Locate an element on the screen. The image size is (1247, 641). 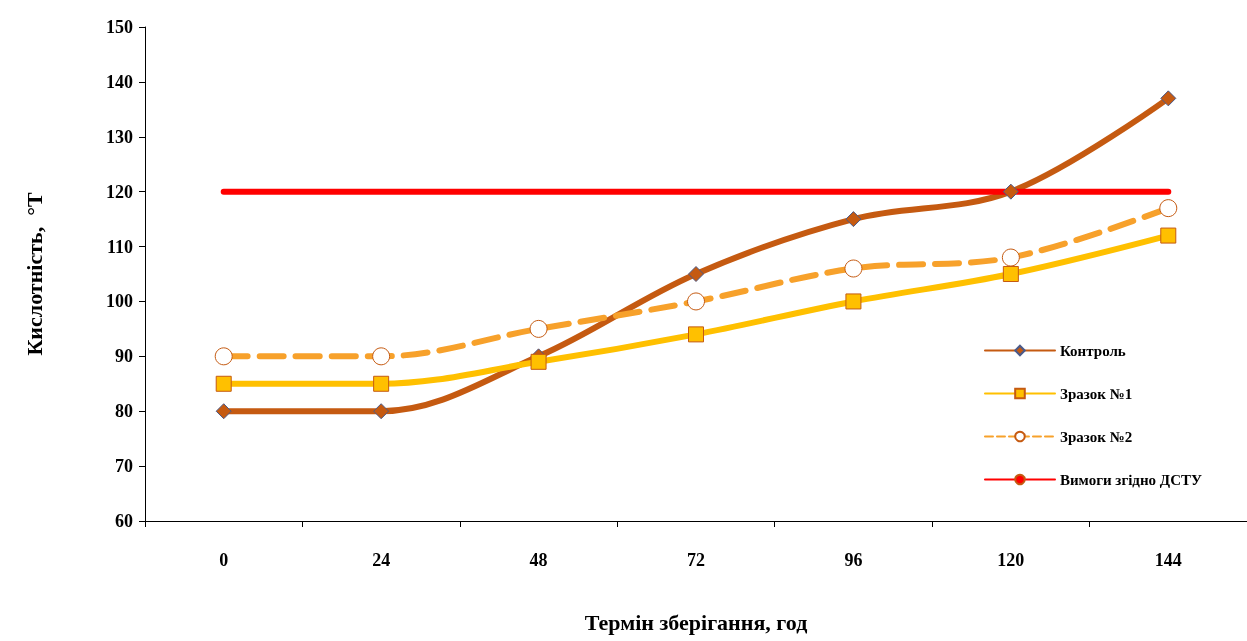
y-tick-label: 60 is located at coordinates (124, 521).